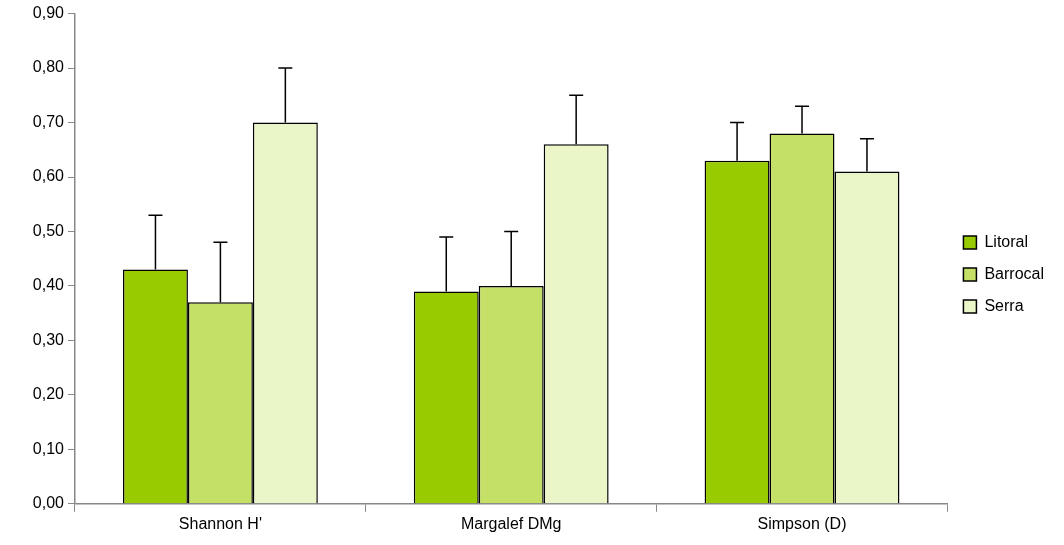 This screenshot has width=1064, height=545. What do you see at coordinates (802, 523) in the screenshot?
I see `x-tick-label: Simpson (D)` at bounding box center [802, 523].